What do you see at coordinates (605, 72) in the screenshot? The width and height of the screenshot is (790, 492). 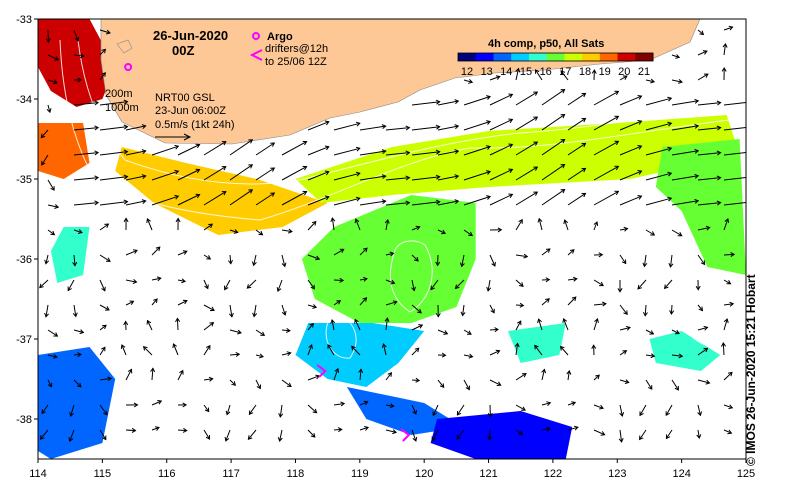 I see `colorbar-tick-7: 19` at bounding box center [605, 72].